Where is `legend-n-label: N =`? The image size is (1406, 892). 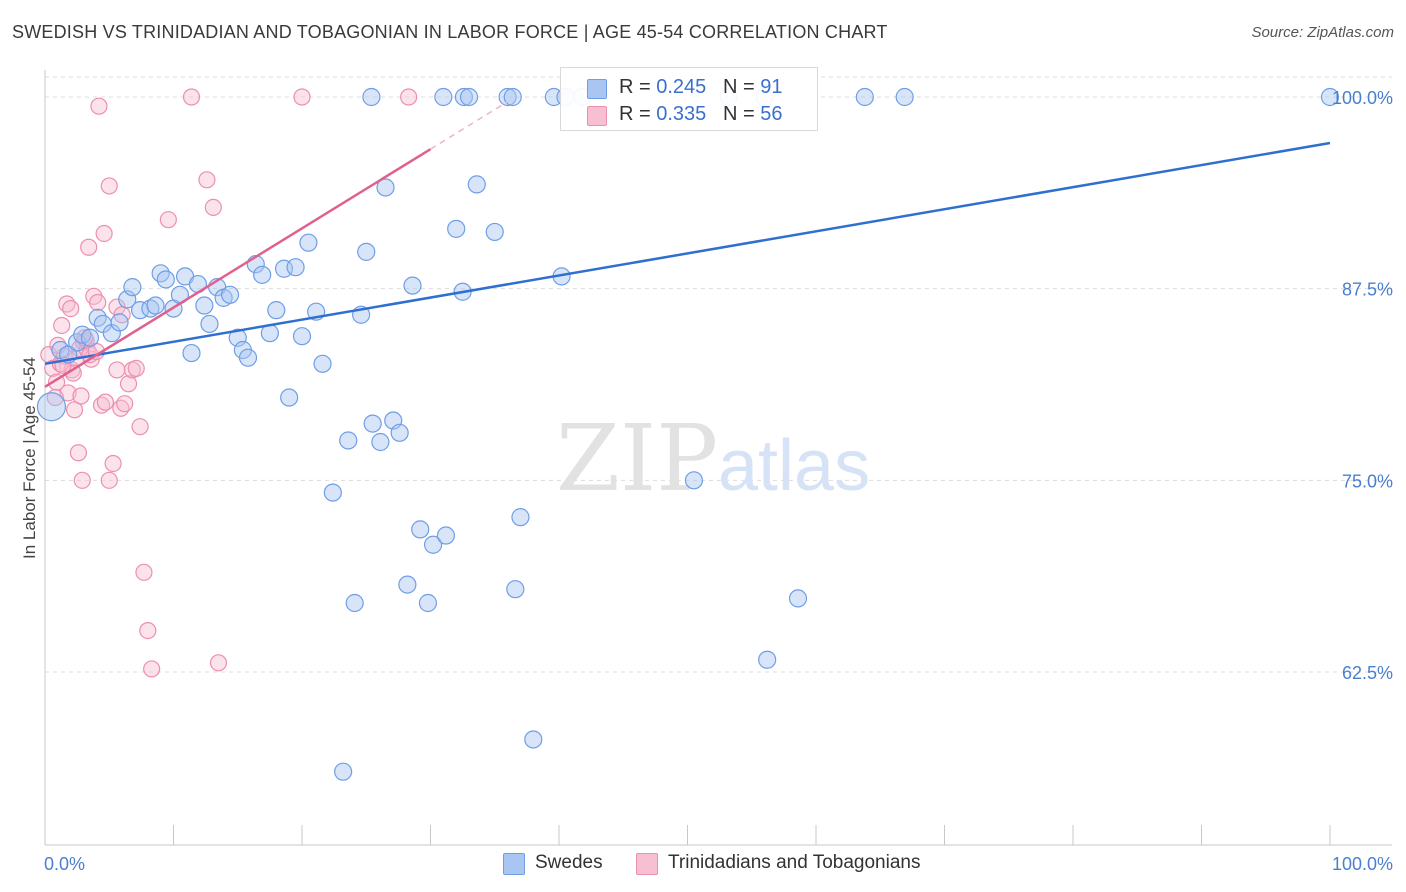 legend-n-label: N = is located at coordinates (741, 87).